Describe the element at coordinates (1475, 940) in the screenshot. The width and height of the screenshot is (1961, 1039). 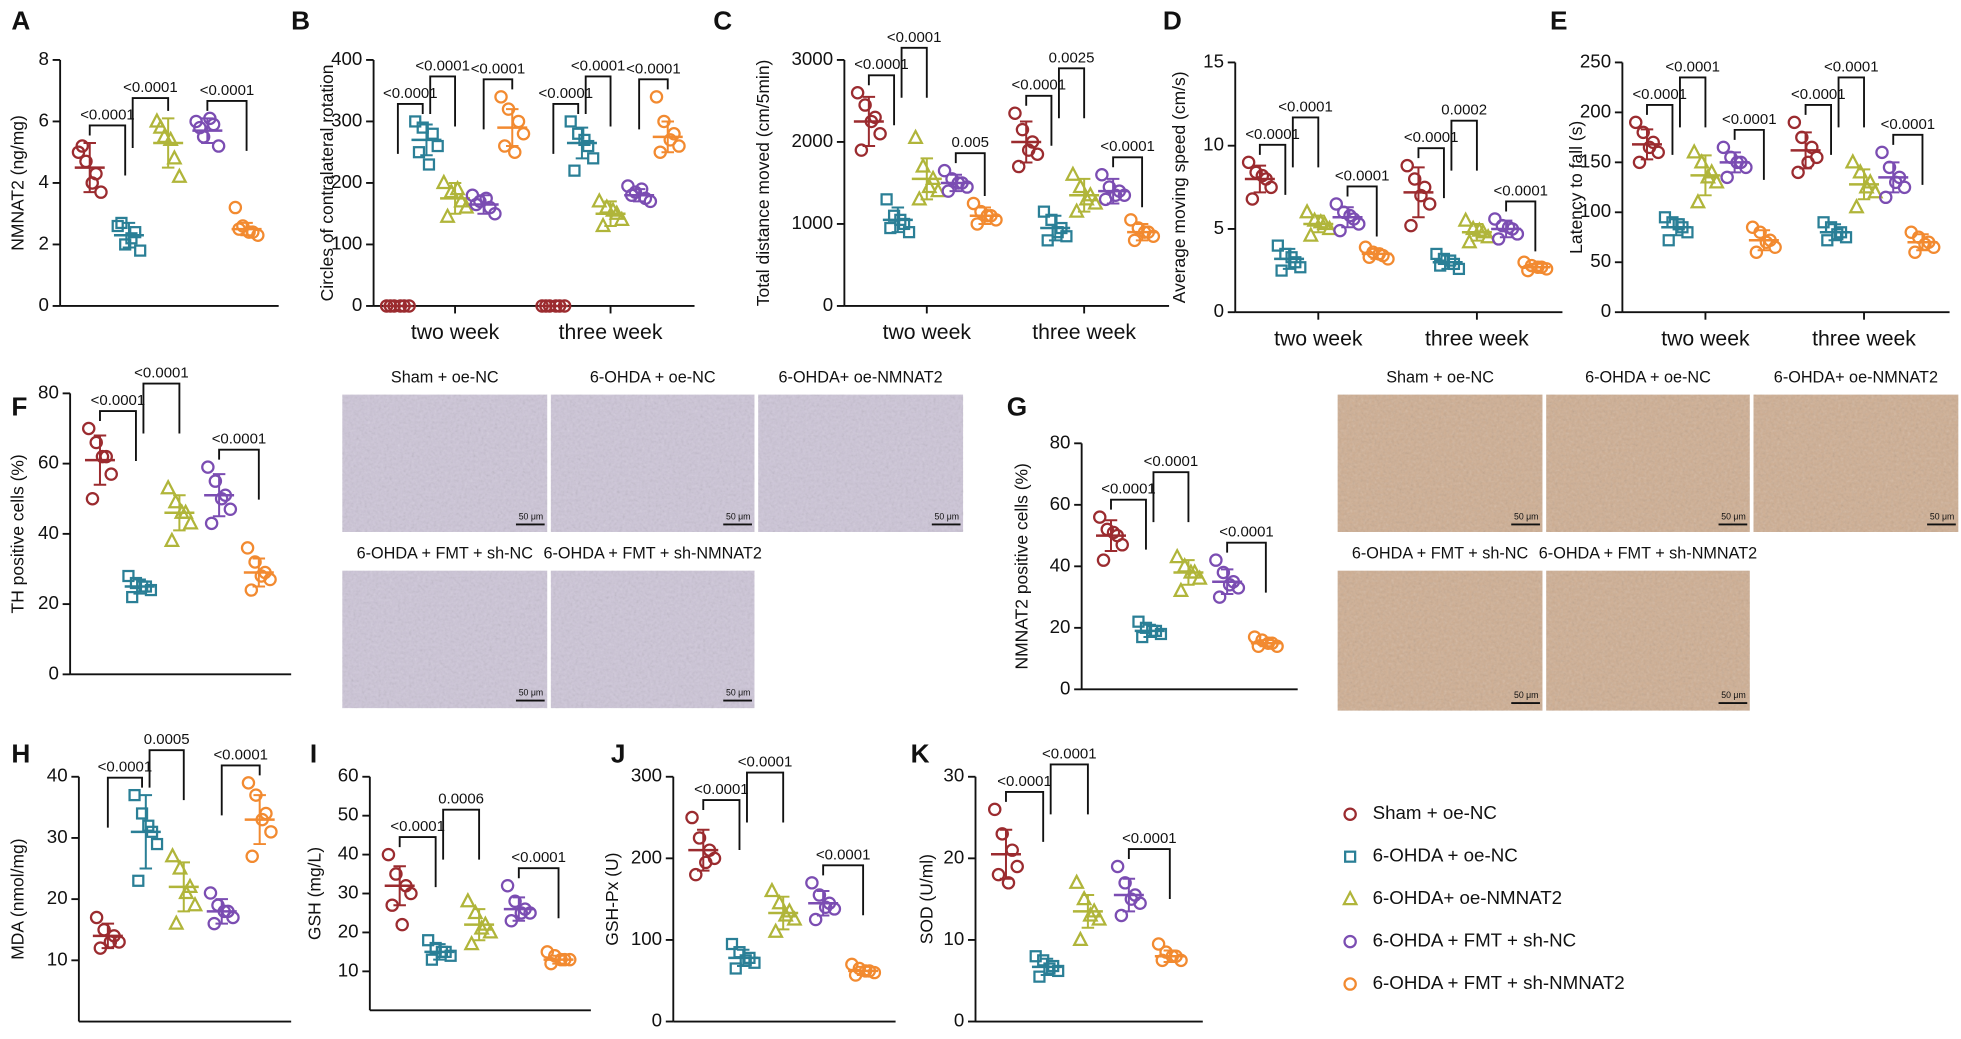
I see `legend-label: 6-OHDA + FMT + sh-NC` at that location.